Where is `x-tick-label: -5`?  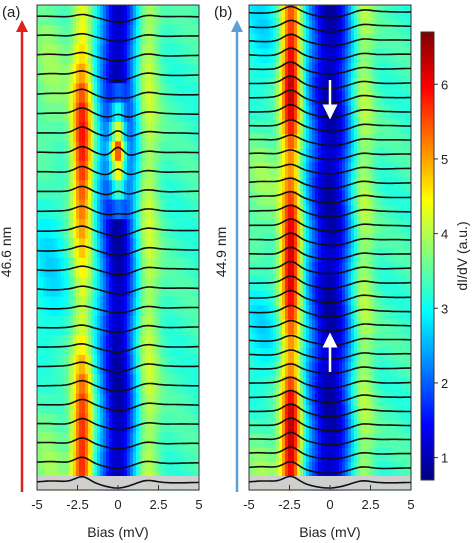 x-tick-label: -5 is located at coordinates (249, 504).